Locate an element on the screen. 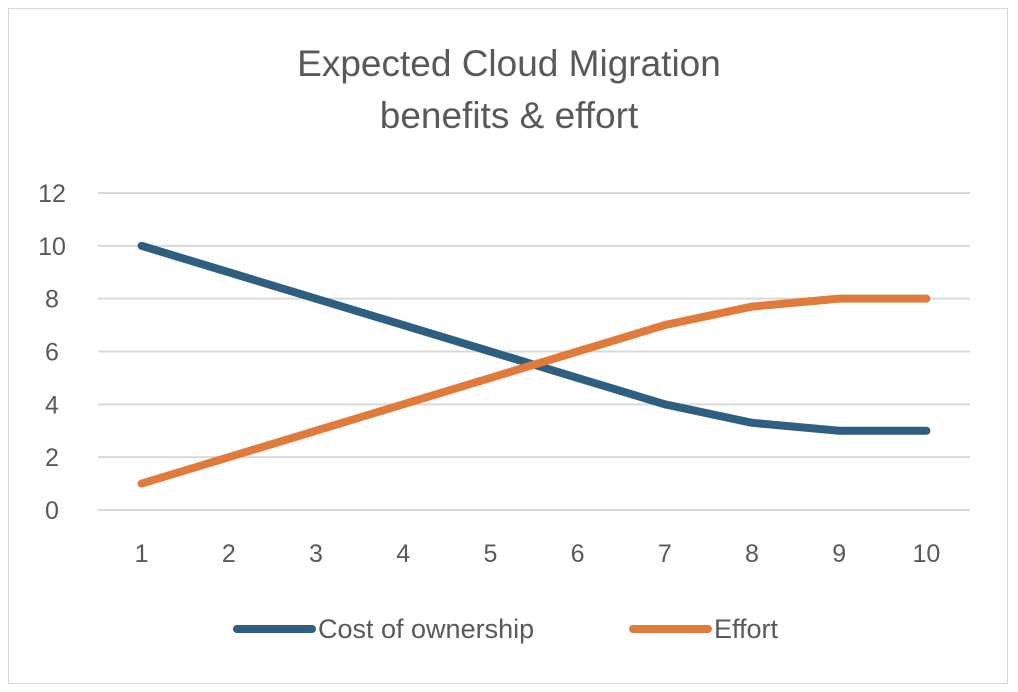 This screenshot has width=1018, height=692. x-tick-label: 10 is located at coordinates (926, 554).